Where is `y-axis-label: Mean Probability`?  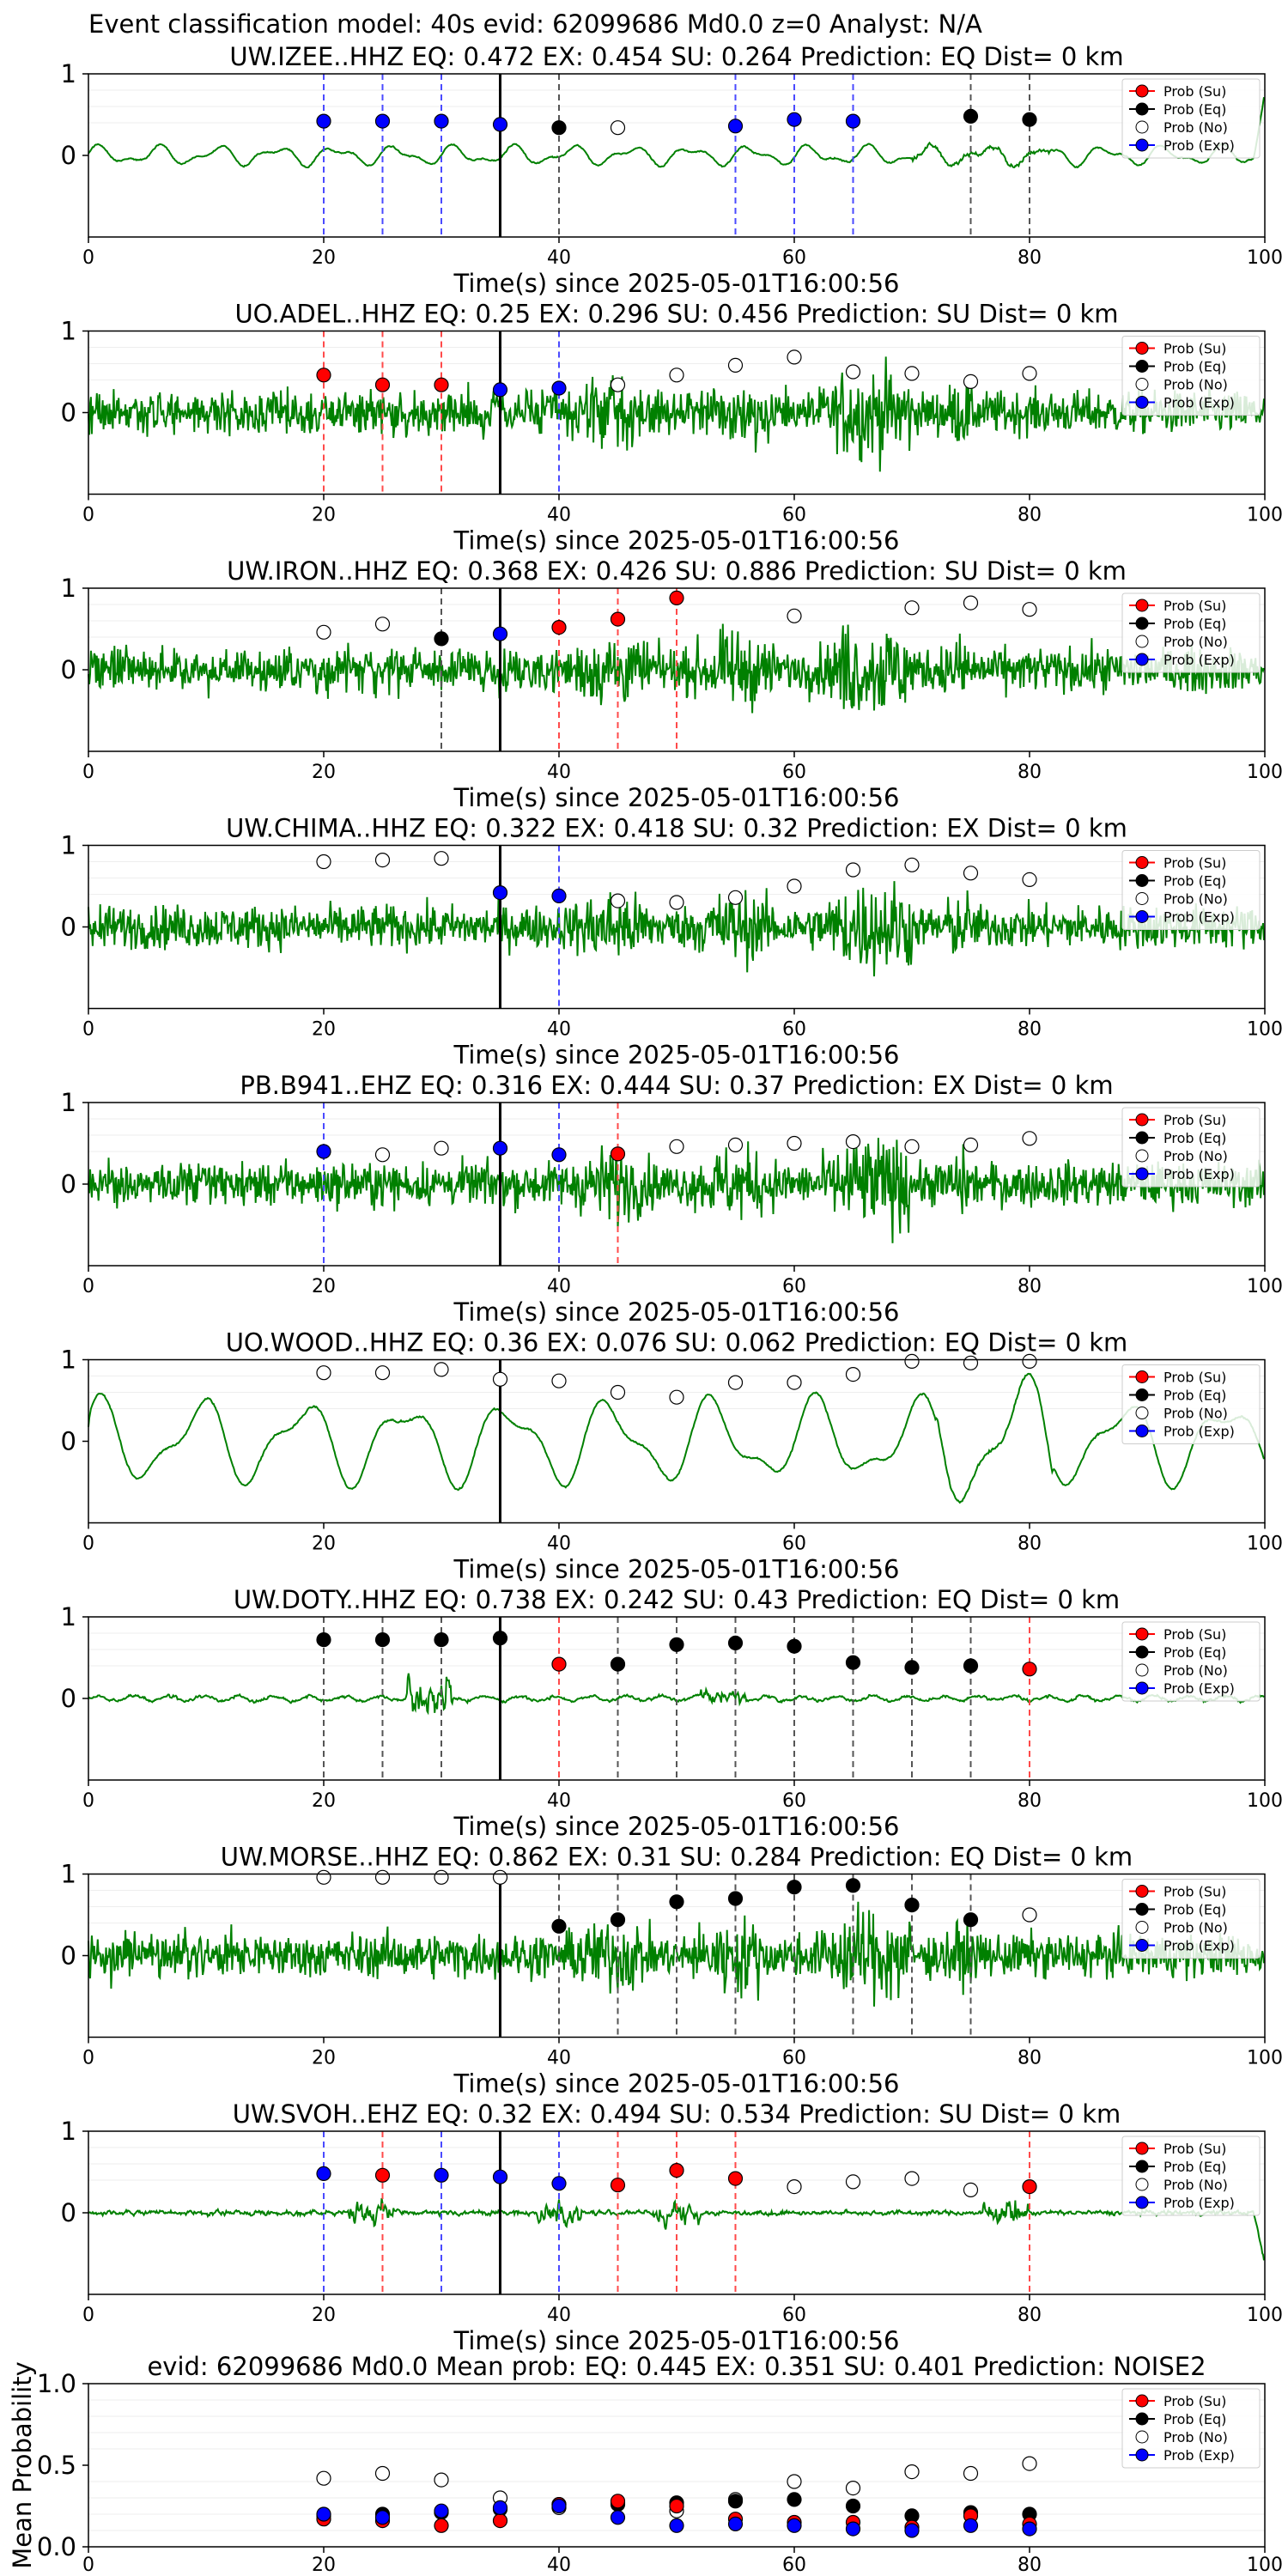 y-axis-label: Mean Probability is located at coordinates (23, 2465).